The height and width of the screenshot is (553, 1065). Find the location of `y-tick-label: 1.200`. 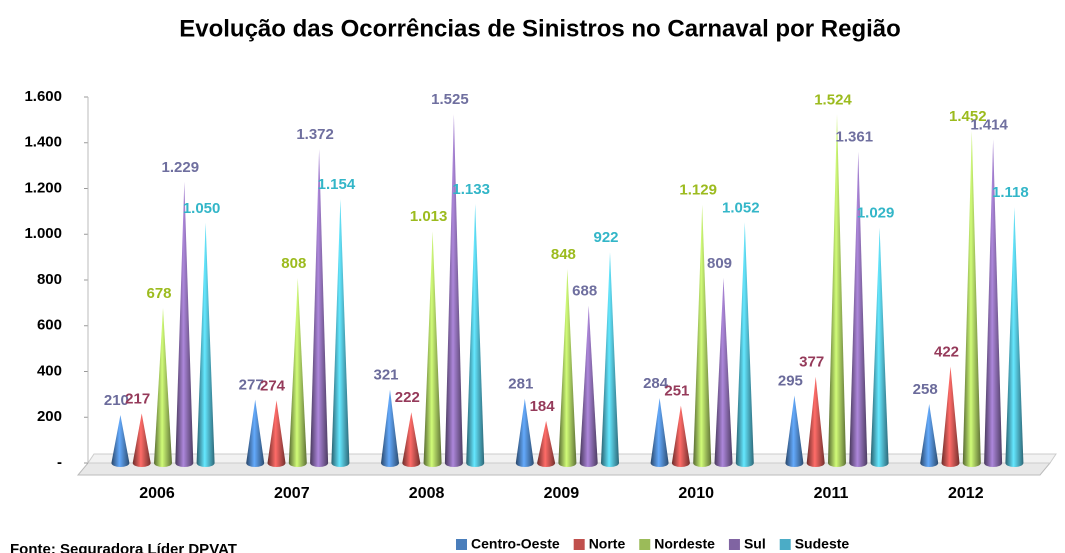

y-tick-label: 1.200 is located at coordinates (43, 187).